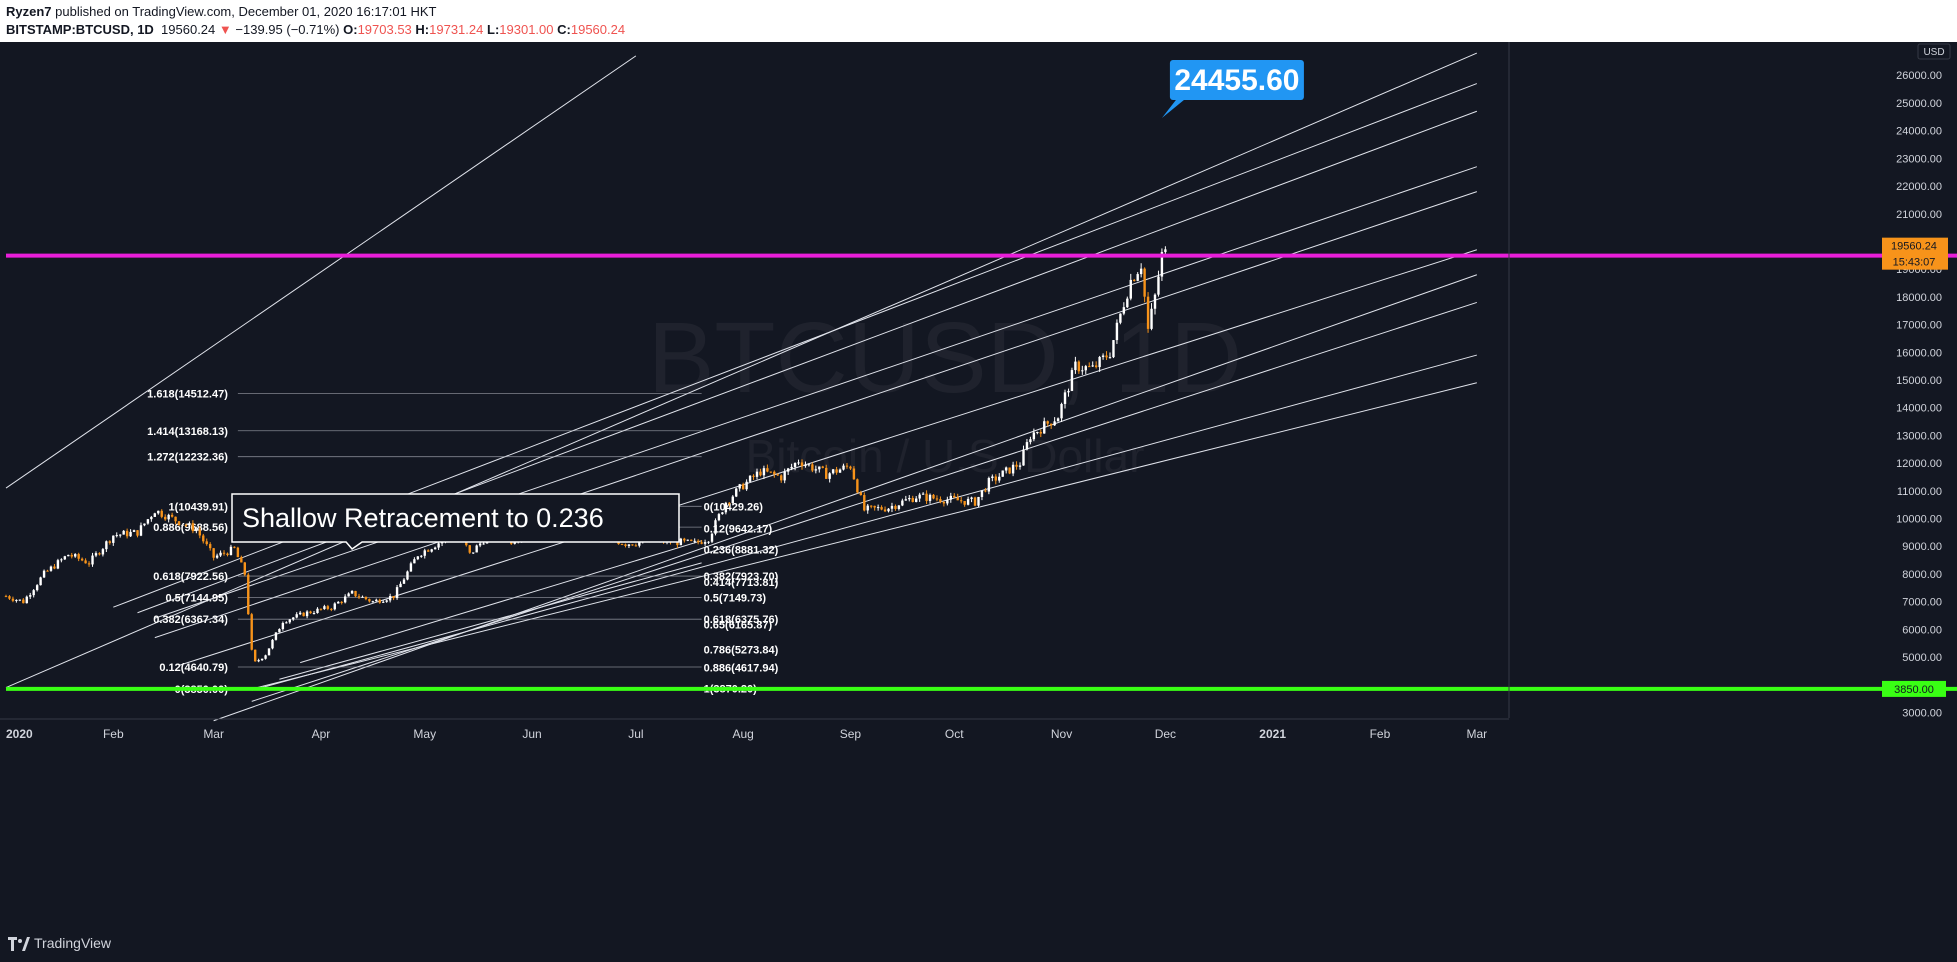  What do you see at coordinates (1922, 603) in the screenshot?
I see `y-tick-label: 7000.00` at bounding box center [1922, 603].